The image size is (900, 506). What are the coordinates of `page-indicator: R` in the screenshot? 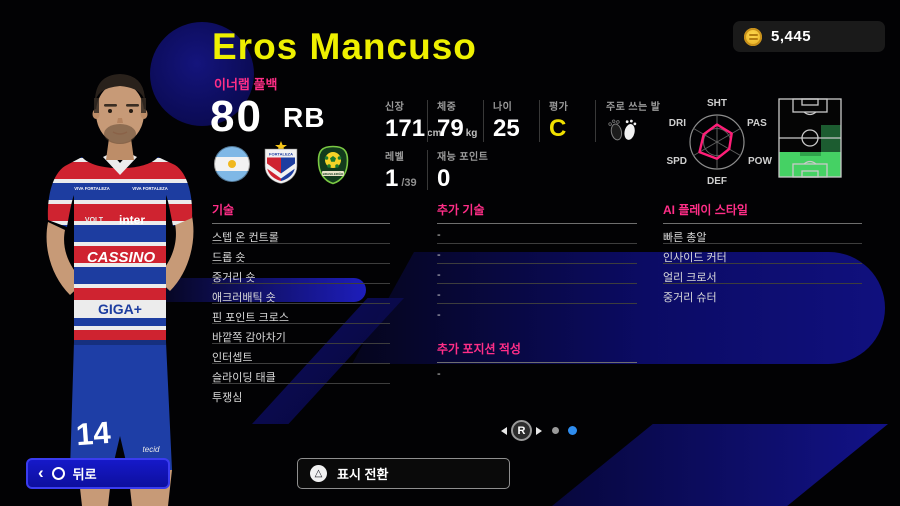 It's located at (539, 430).